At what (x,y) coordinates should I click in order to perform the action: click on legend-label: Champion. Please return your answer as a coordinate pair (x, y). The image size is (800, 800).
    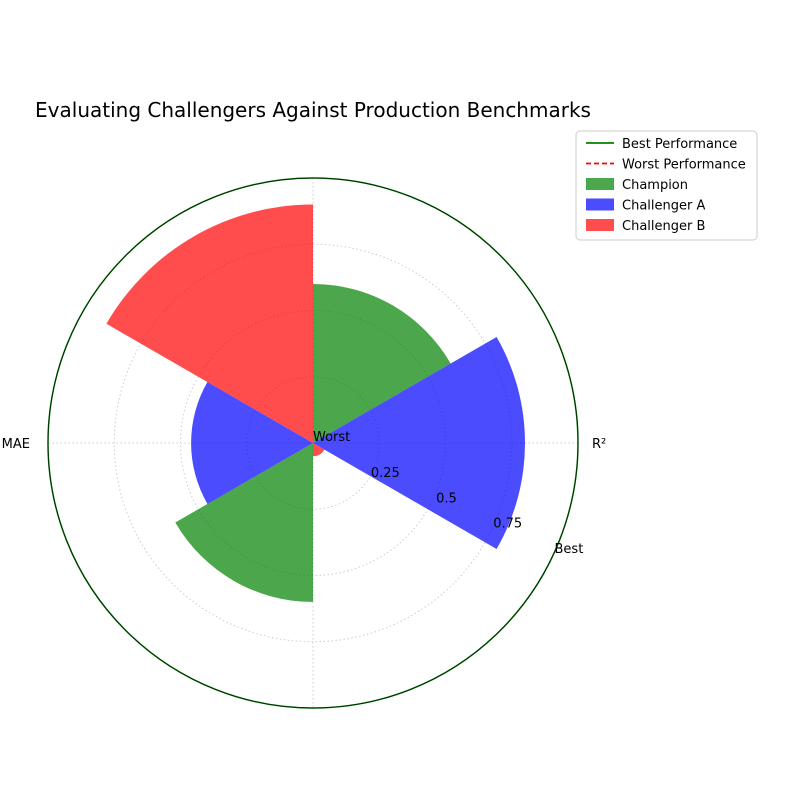
    Looking at the image, I should click on (655, 185).